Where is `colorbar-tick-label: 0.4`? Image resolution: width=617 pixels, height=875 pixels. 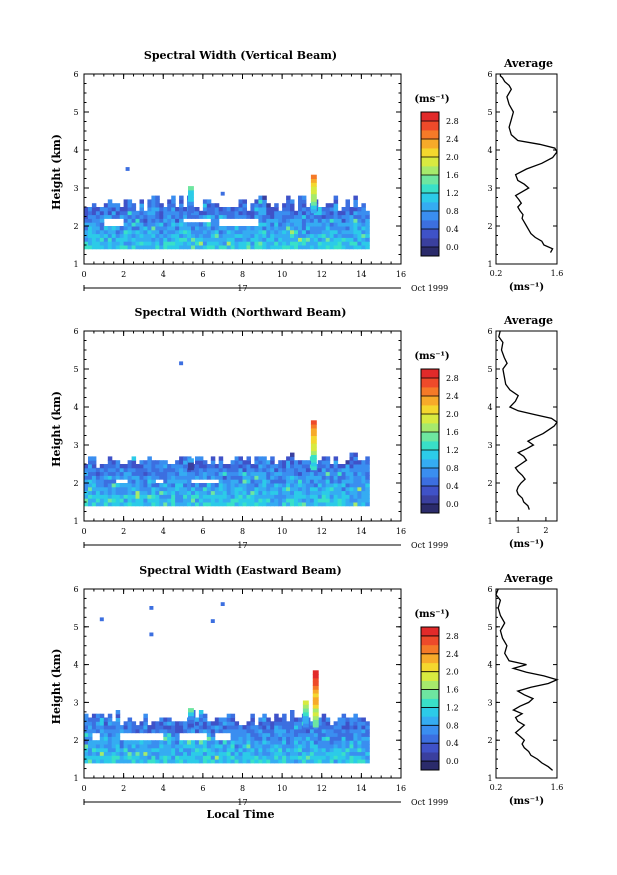
colorbar-tick-label: 0.4 is located at coordinates (452, 486).